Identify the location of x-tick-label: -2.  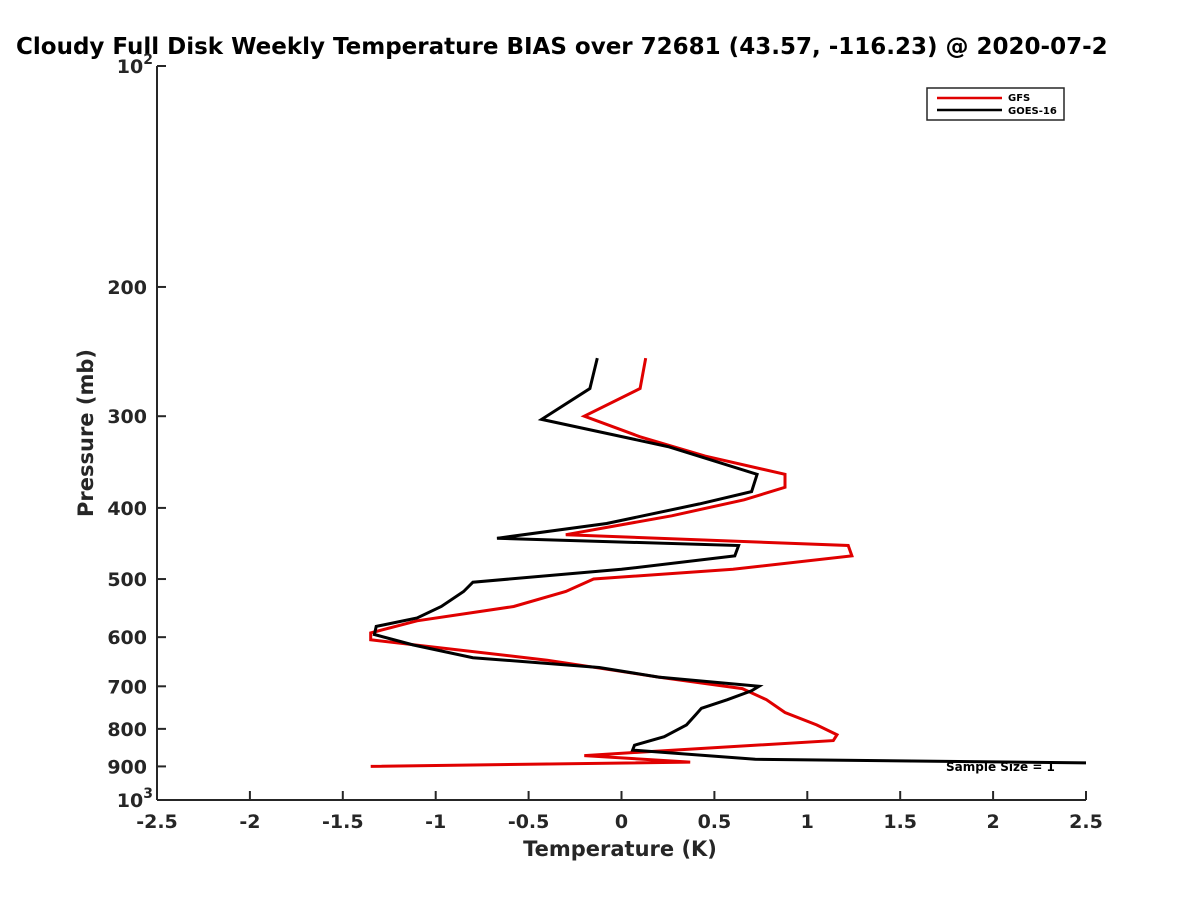
(249, 822).